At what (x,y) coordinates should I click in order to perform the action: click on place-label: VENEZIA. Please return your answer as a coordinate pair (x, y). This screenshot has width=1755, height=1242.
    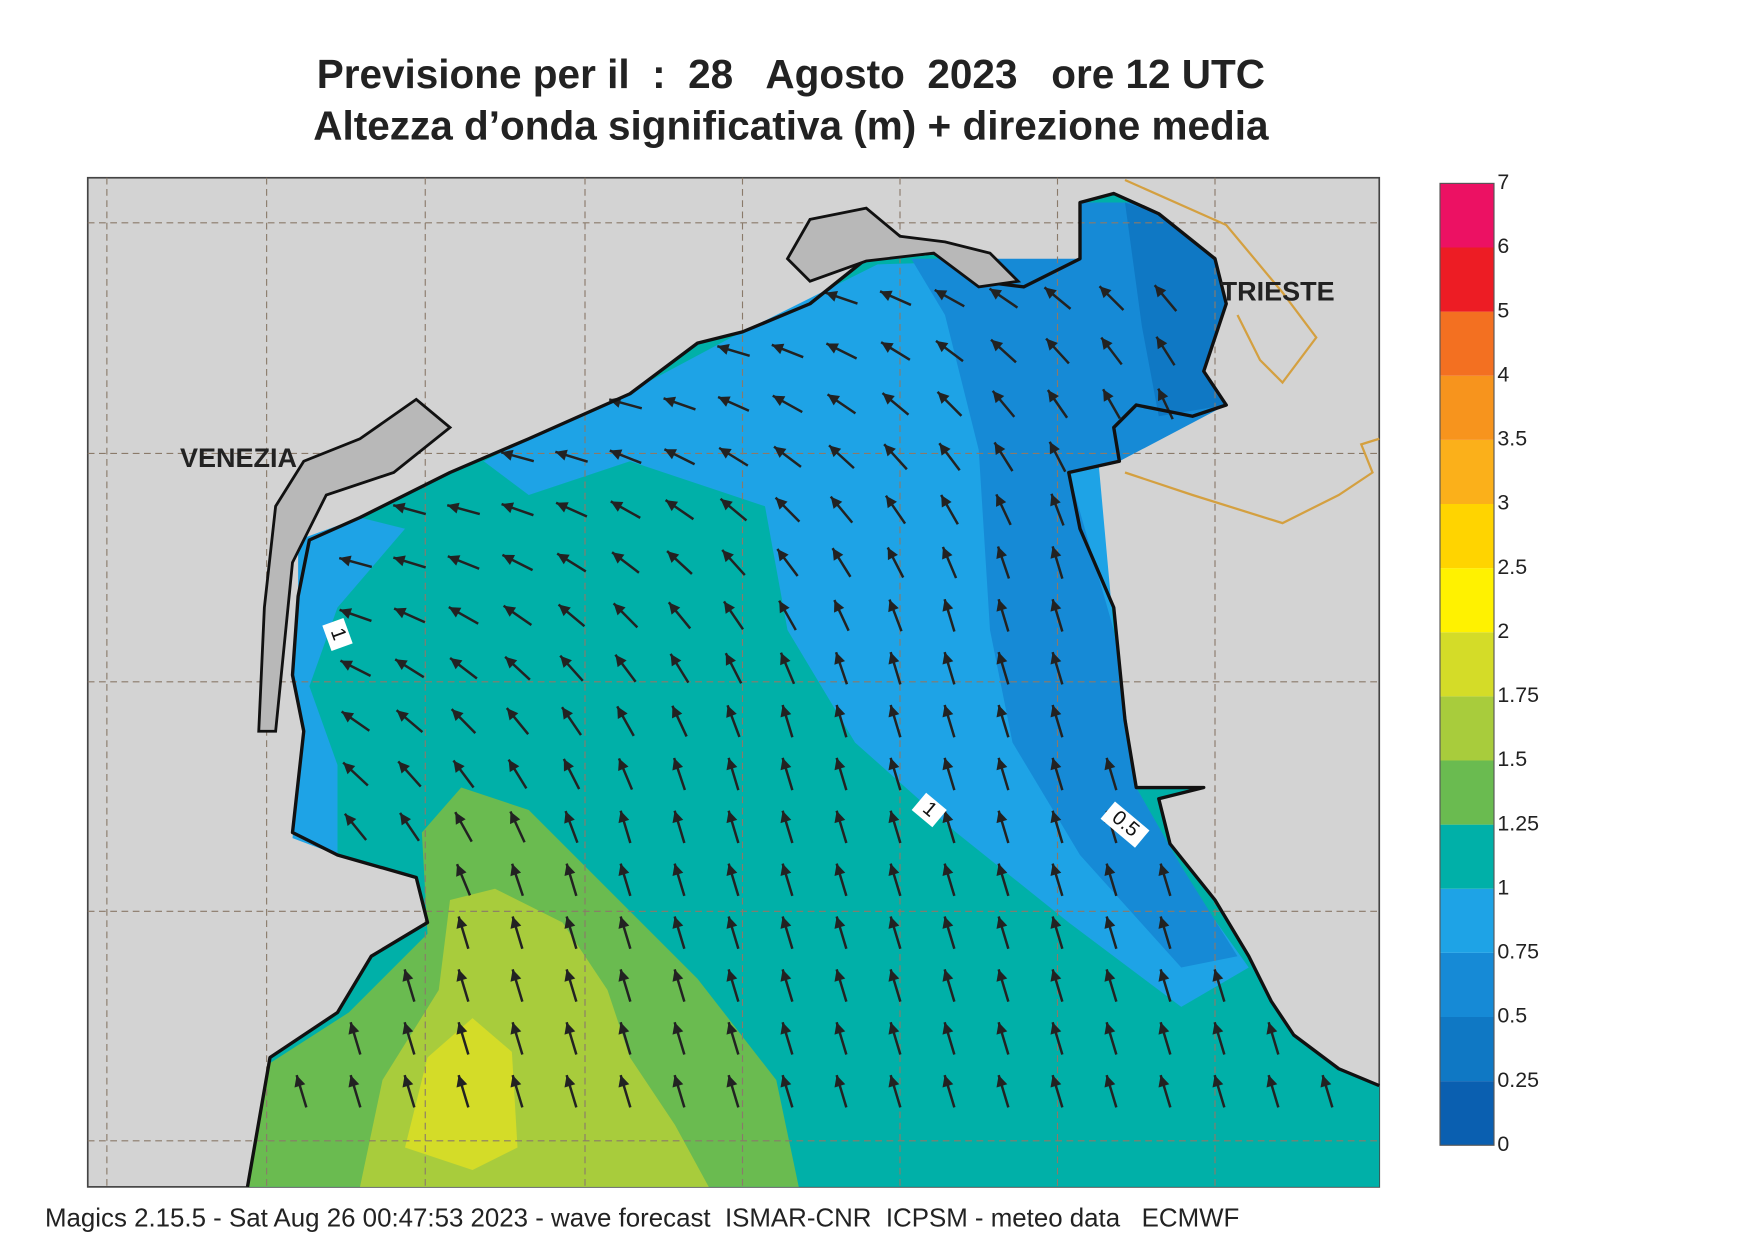
    Looking at the image, I should click on (238, 458).